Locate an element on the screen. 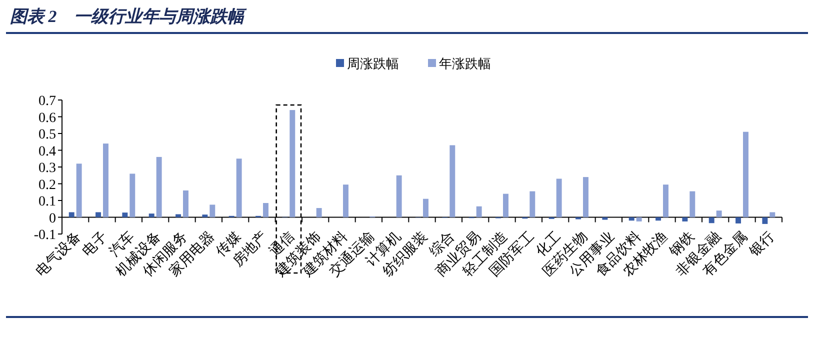 This screenshot has height=345, width=814. chart-title: 图表 2 一级行业年与周涨跌幅 is located at coordinates (128, 16).